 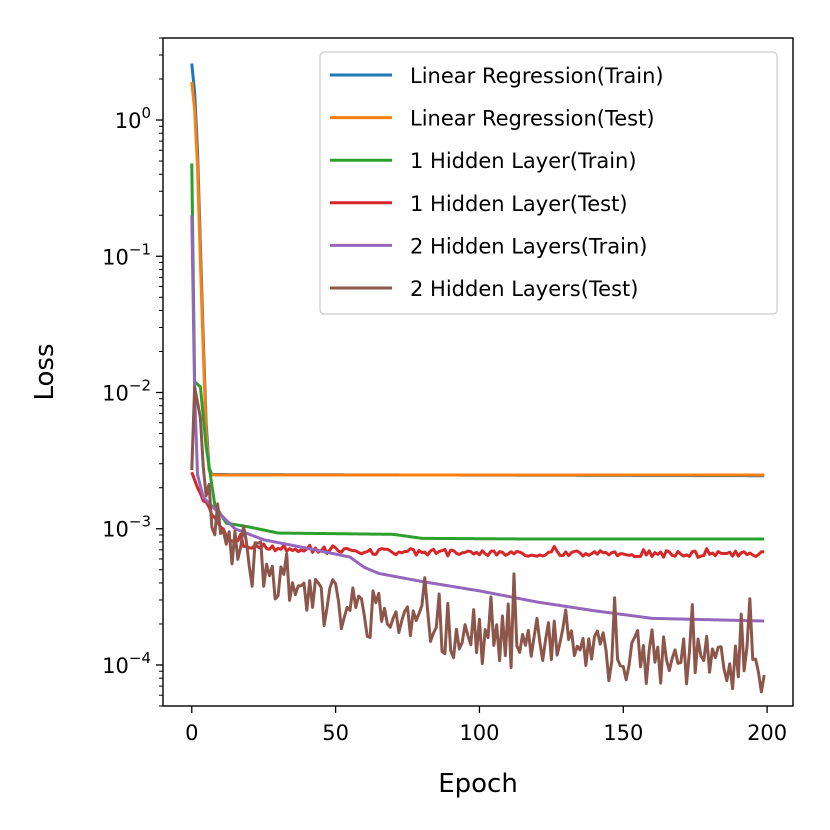 What do you see at coordinates (191, 733) in the screenshot?
I see `x-tick-label: 0` at bounding box center [191, 733].